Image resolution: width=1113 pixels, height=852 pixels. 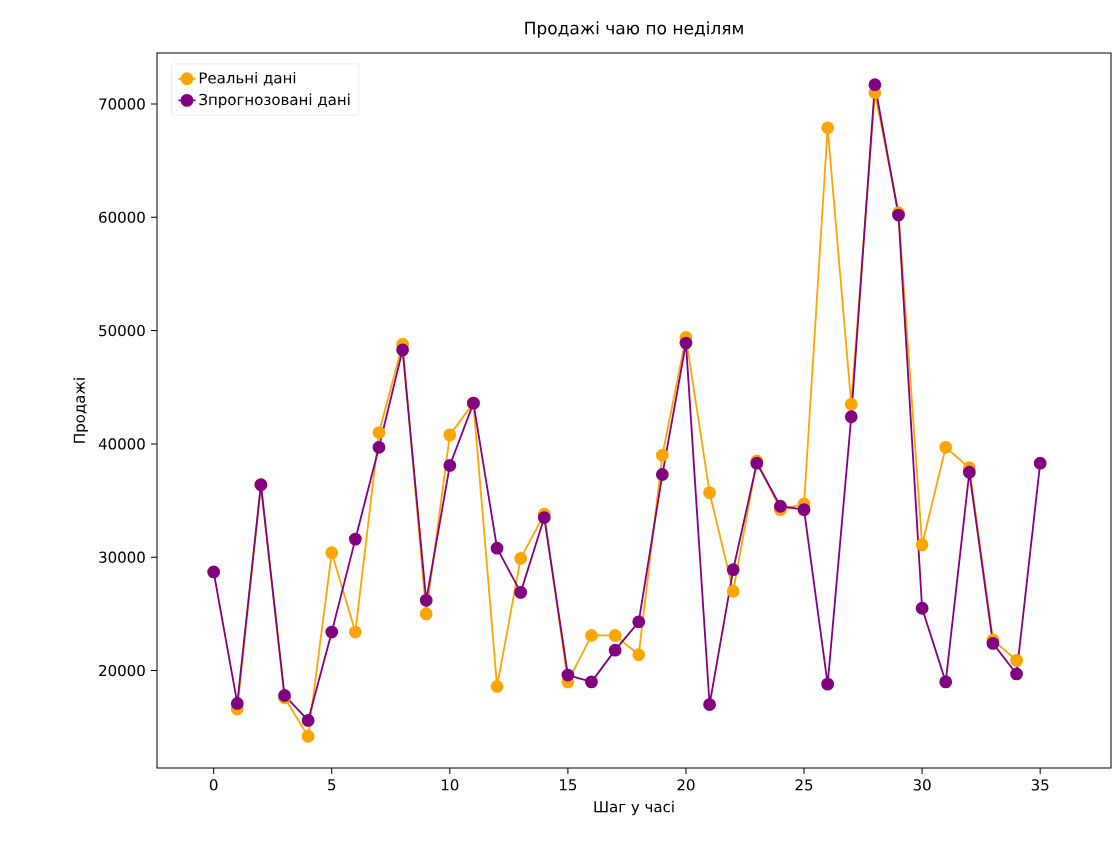 What do you see at coordinates (634, 808) in the screenshot?
I see `x-axis-title: Шаг у часі` at bounding box center [634, 808].